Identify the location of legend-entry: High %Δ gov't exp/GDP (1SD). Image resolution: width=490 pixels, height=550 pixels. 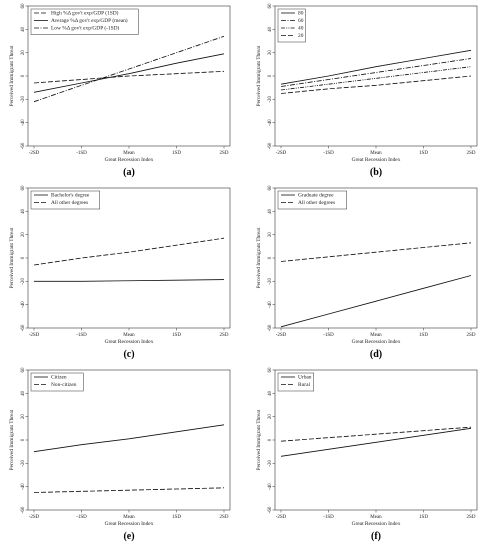
(85, 13).